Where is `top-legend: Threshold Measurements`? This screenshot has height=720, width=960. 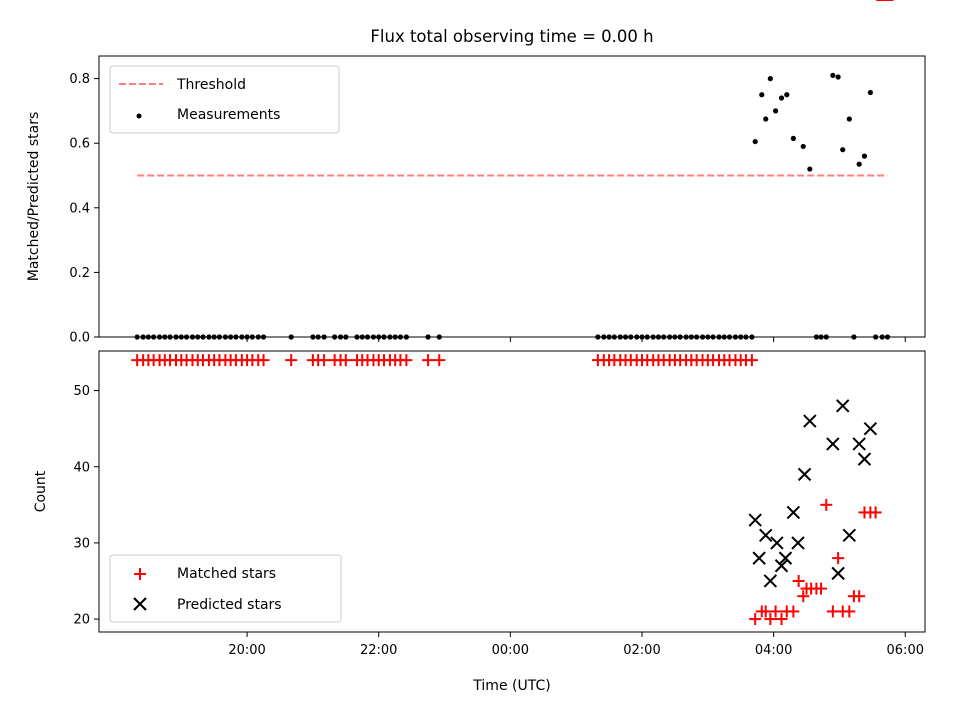 top-legend: Threshold Measurements is located at coordinates (224, 99).